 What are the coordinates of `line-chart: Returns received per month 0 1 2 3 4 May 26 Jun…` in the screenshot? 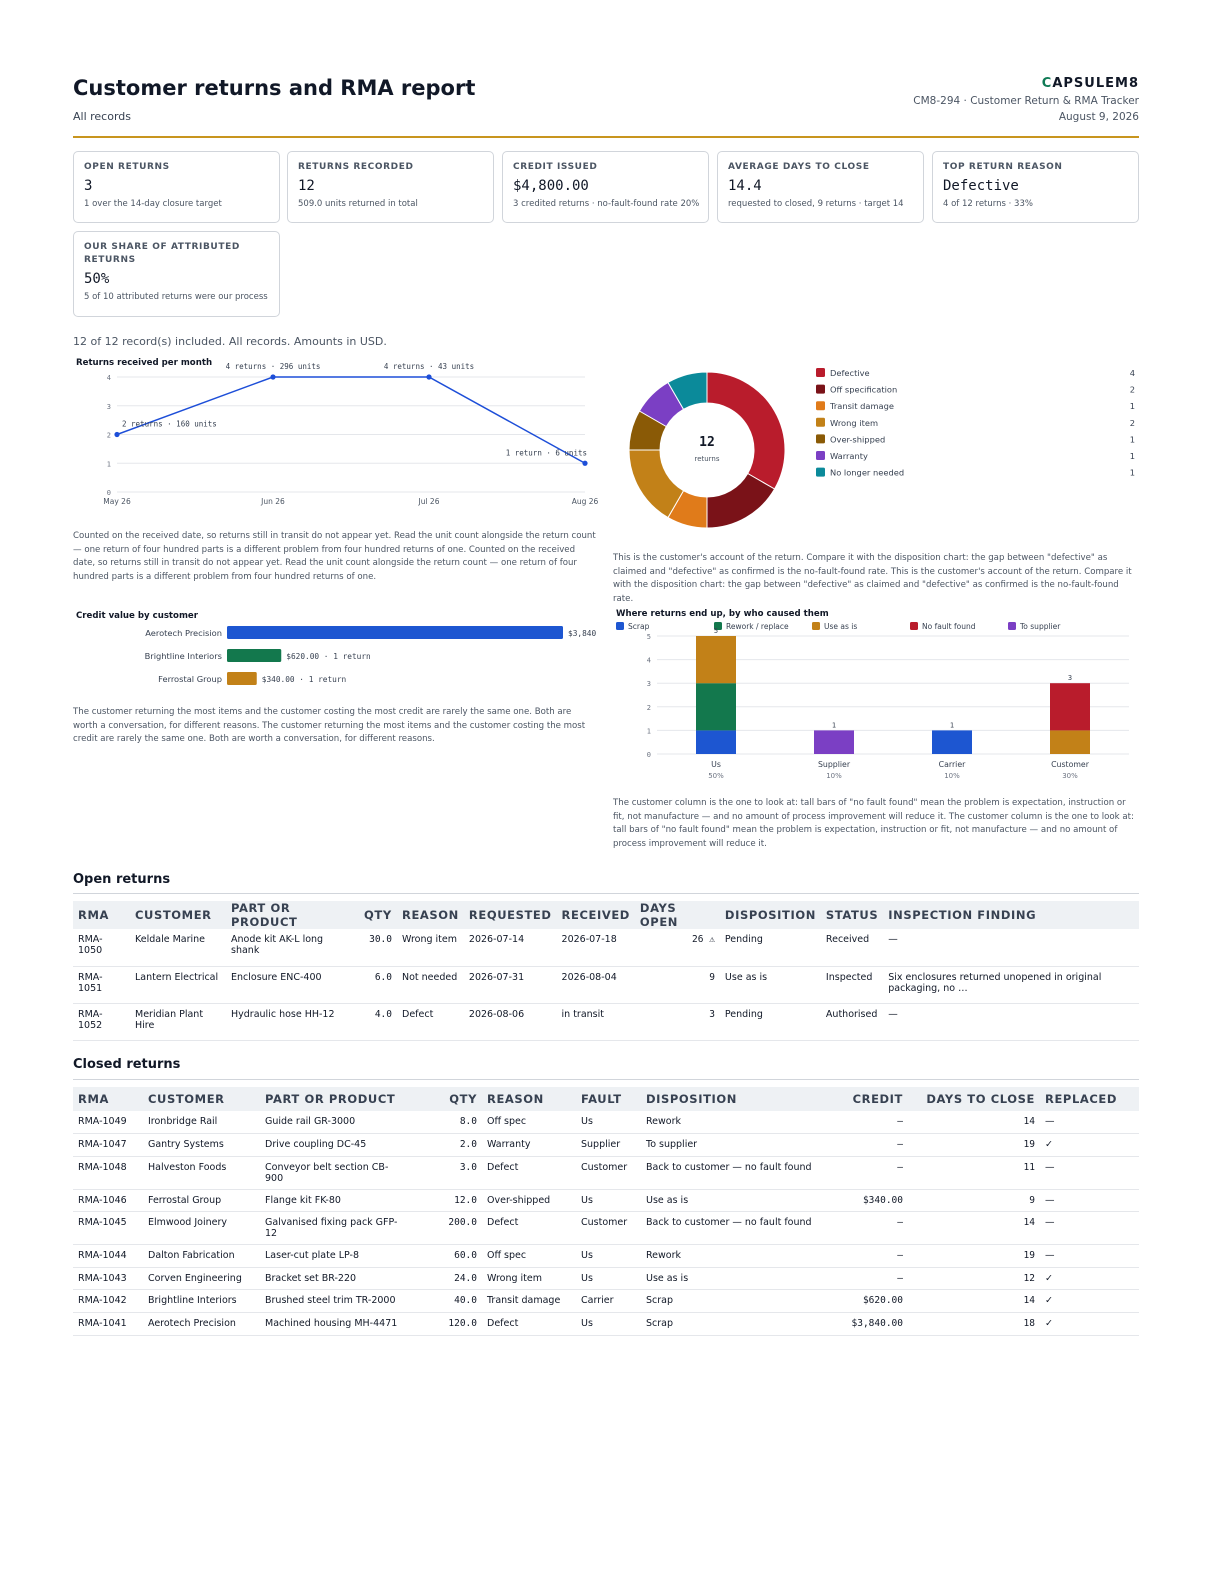 It's located at (337, 432).